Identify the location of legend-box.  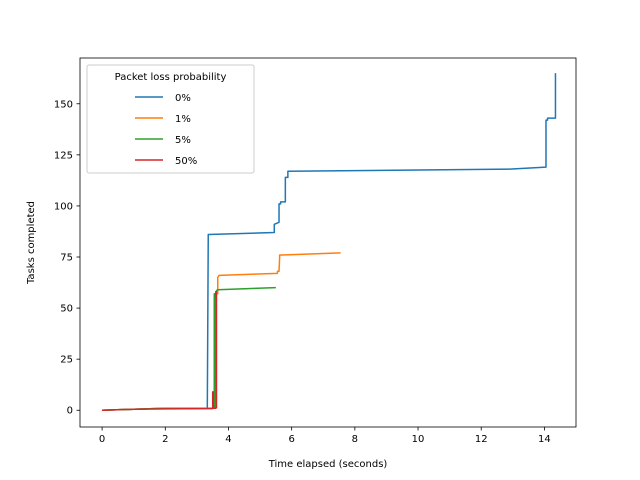
(170, 119).